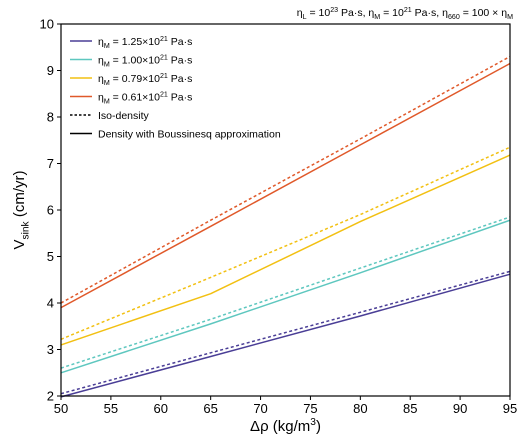 The height and width of the screenshot is (440, 528). What do you see at coordinates (145, 97) in the screenshot?
I see `legend-label: ηM = 0.61×1021 Pa·s` at bounding box center [145, 97].